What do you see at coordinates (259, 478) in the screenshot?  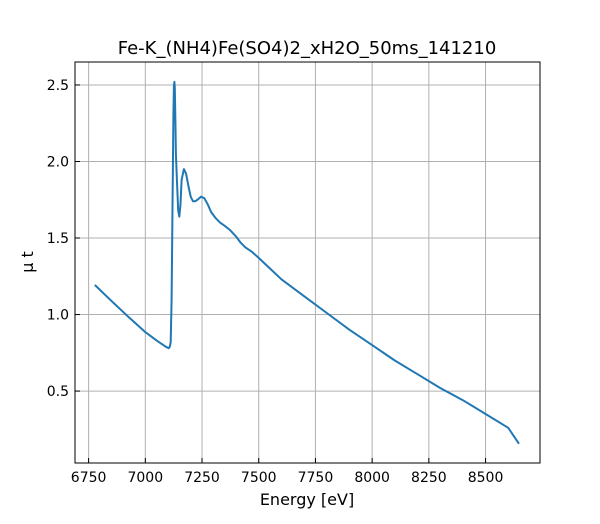 I see `x-tick-label: 7500` at bounding box center [259, 478].